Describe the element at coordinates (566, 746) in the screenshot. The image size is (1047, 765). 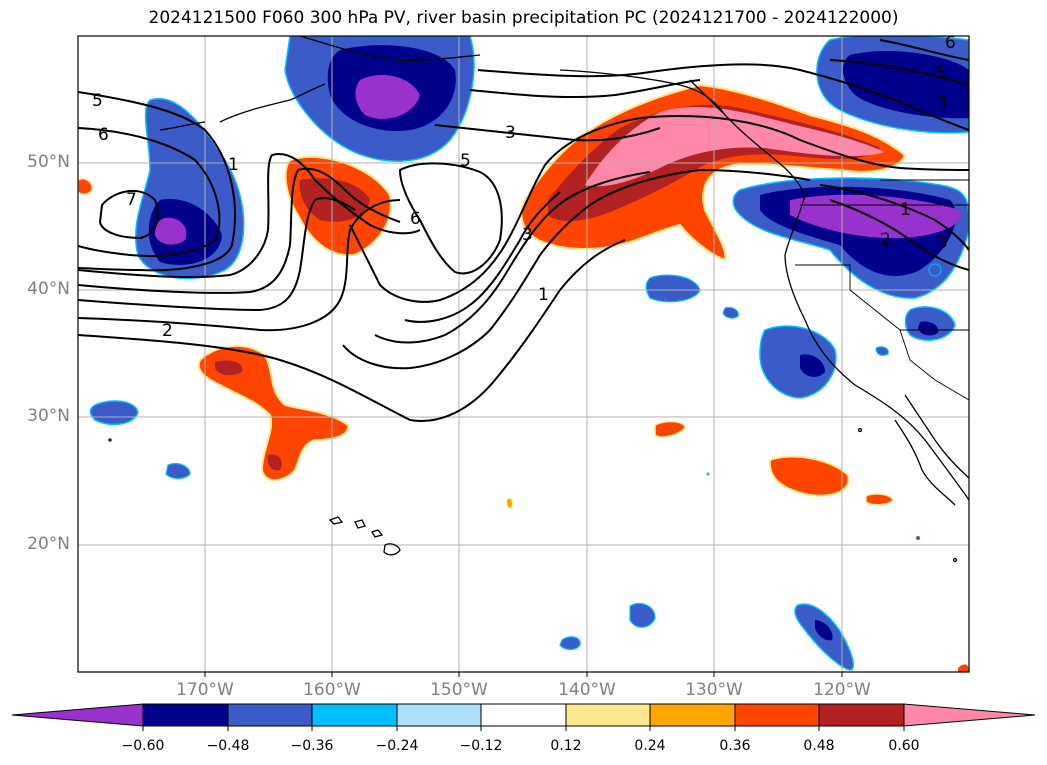
I see `colorbar-tick-label: 0.12` at that location.